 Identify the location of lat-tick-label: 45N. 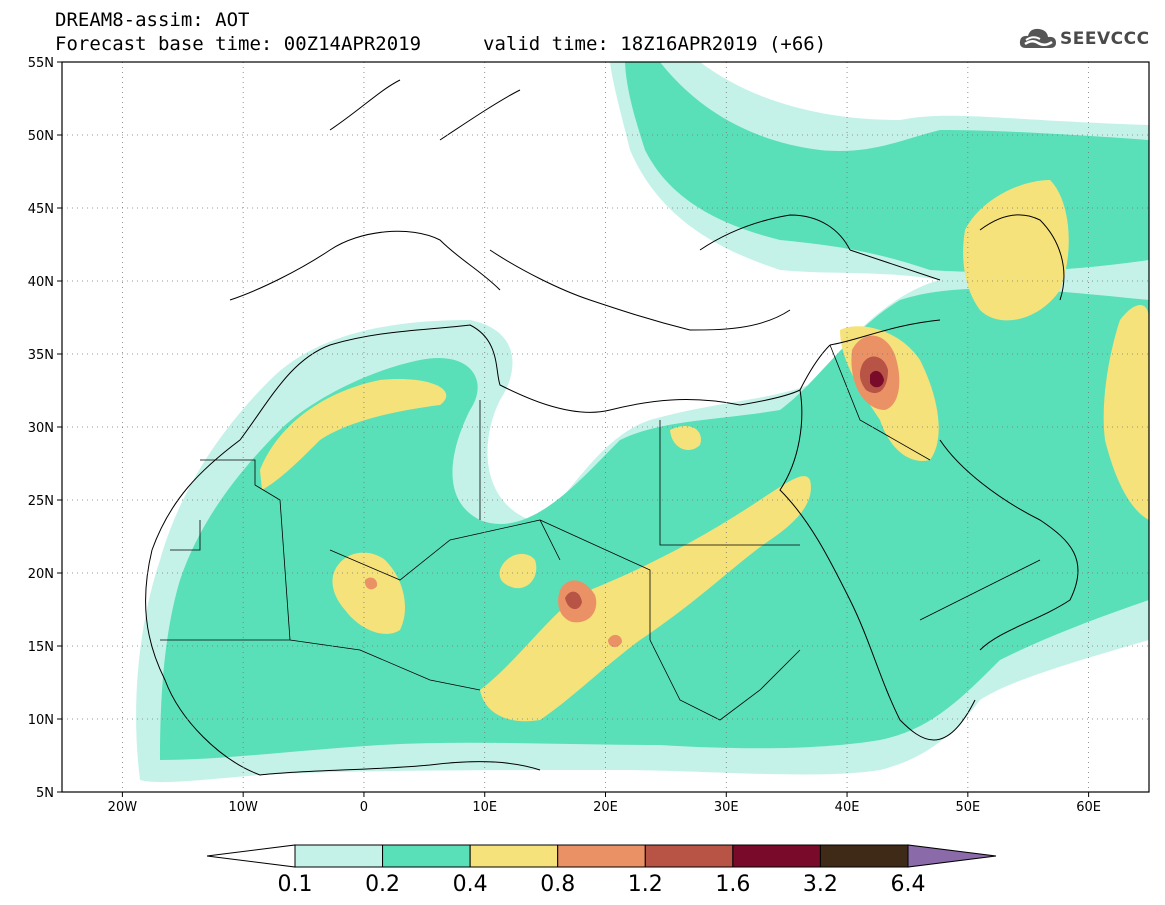
(41, 209).